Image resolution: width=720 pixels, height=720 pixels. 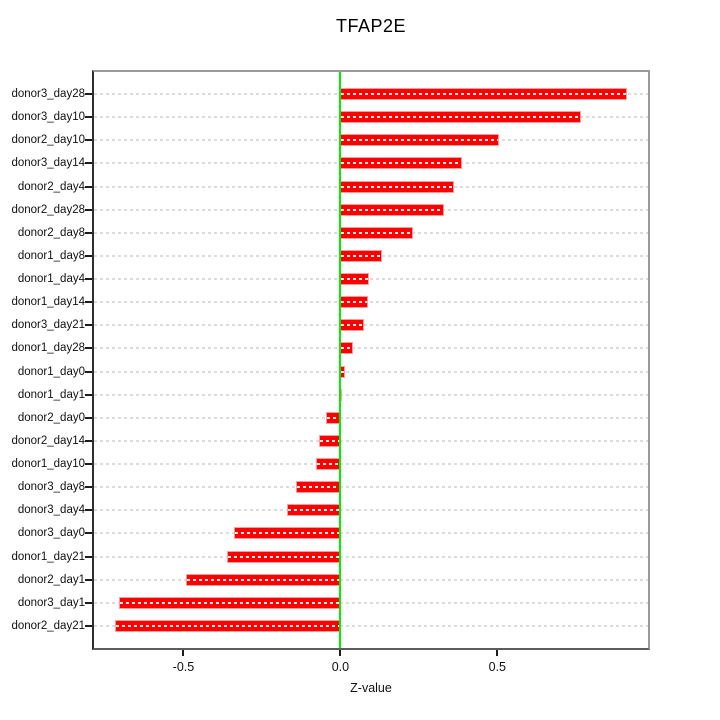 What do you see at coordinates (51, 602) in the screenshot?
I see `y-axis-label: donor3_day1` at bounding box center [51, 602].